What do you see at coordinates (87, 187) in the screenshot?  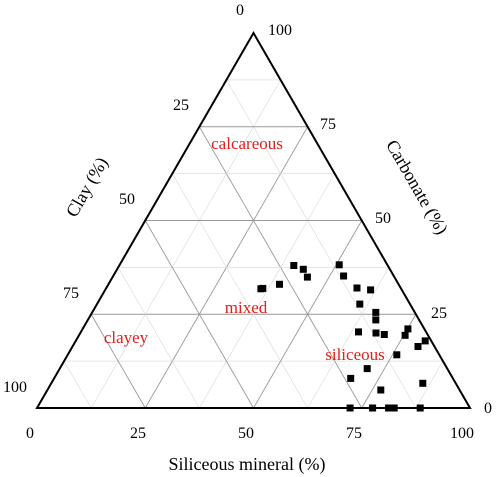 I see `left-axis-title: Clay (%)` at bounding box center [87, 187].